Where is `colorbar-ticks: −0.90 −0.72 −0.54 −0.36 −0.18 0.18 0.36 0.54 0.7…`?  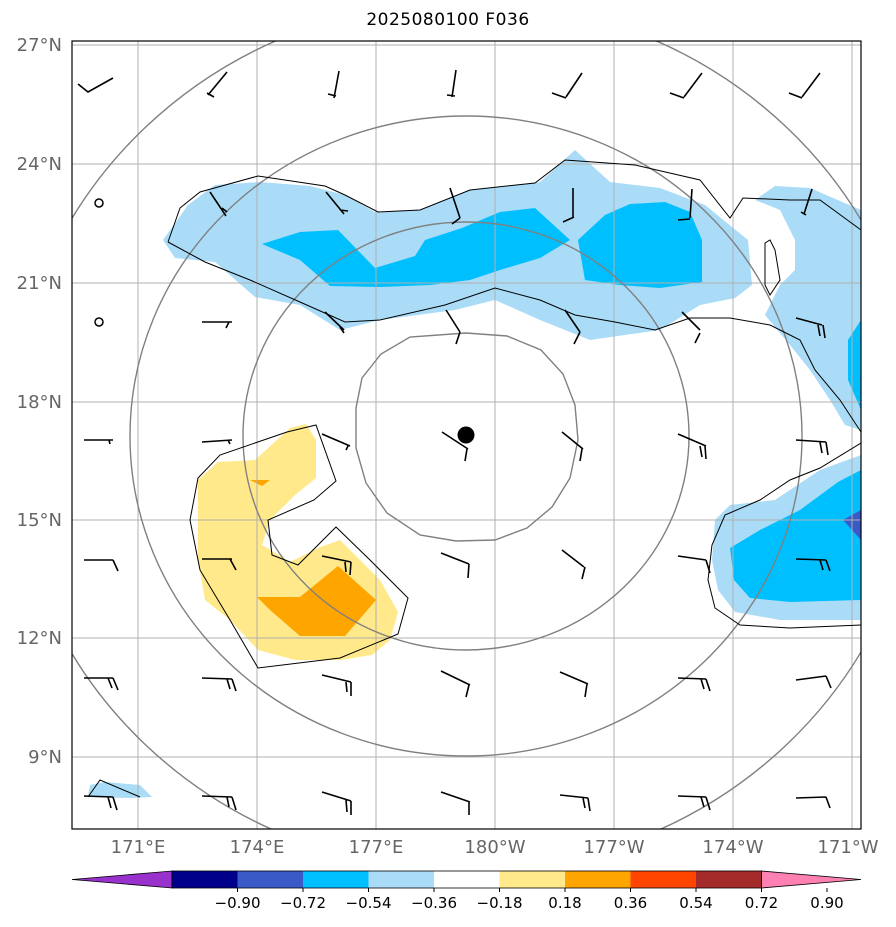
colorbar-ticks: −0.90 −0.72 −0.54 −0.36 −0.18 0.18 0.36 0.54 0.7… is located at coordinates (529, 900).